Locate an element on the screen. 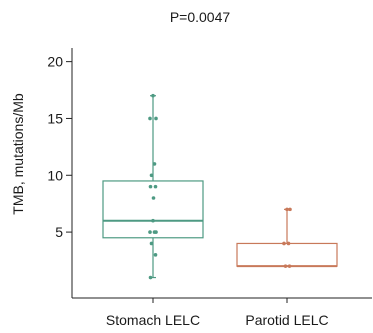 The image size is (373, 333). x-category-label: Stomach LELC is located at coordinates (153, 320).